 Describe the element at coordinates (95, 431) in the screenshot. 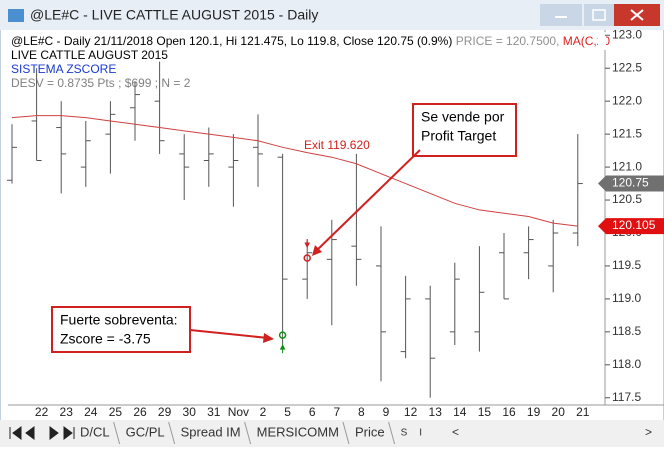

I see `tab: D/CL` at that location.